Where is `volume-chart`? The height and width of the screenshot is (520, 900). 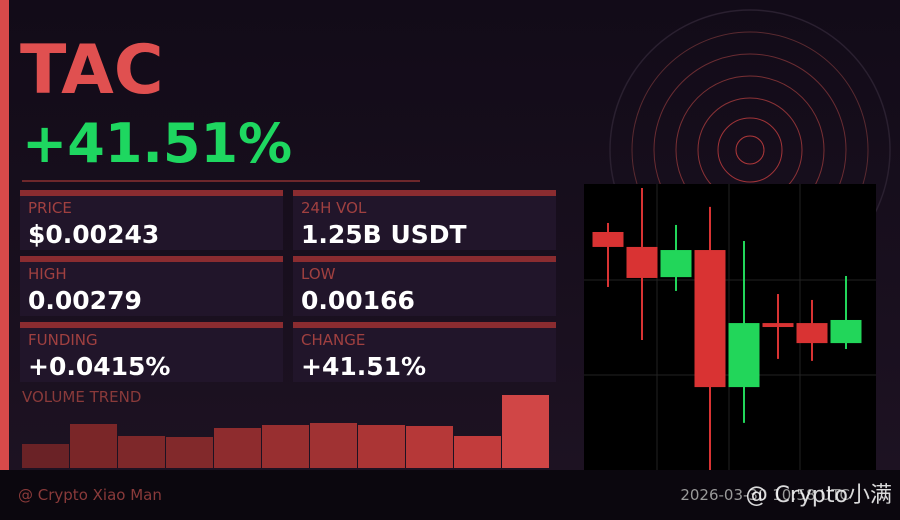
volume-chart is located at coordinates (285, 431).